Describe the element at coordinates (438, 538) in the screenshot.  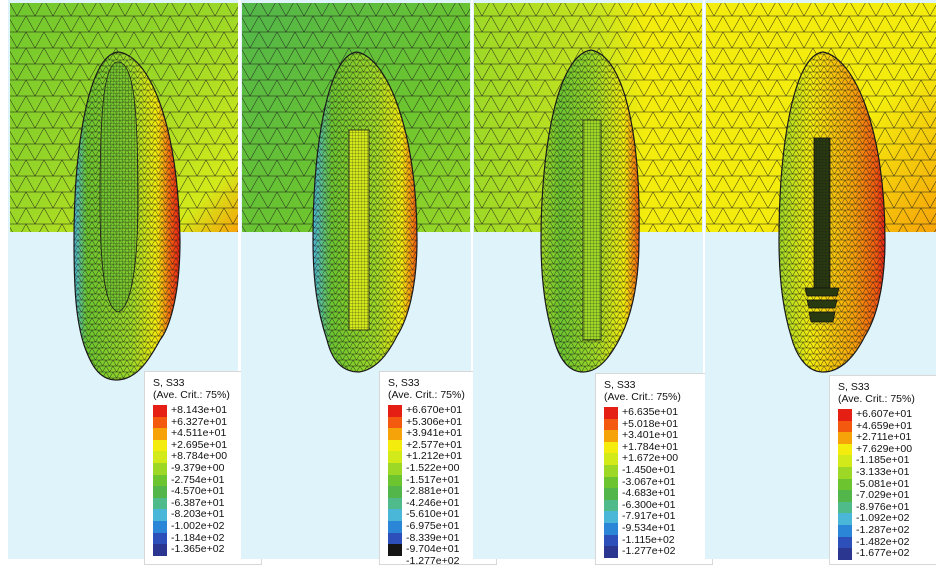
I see `legend-entry: -8.339e+01` at that location.